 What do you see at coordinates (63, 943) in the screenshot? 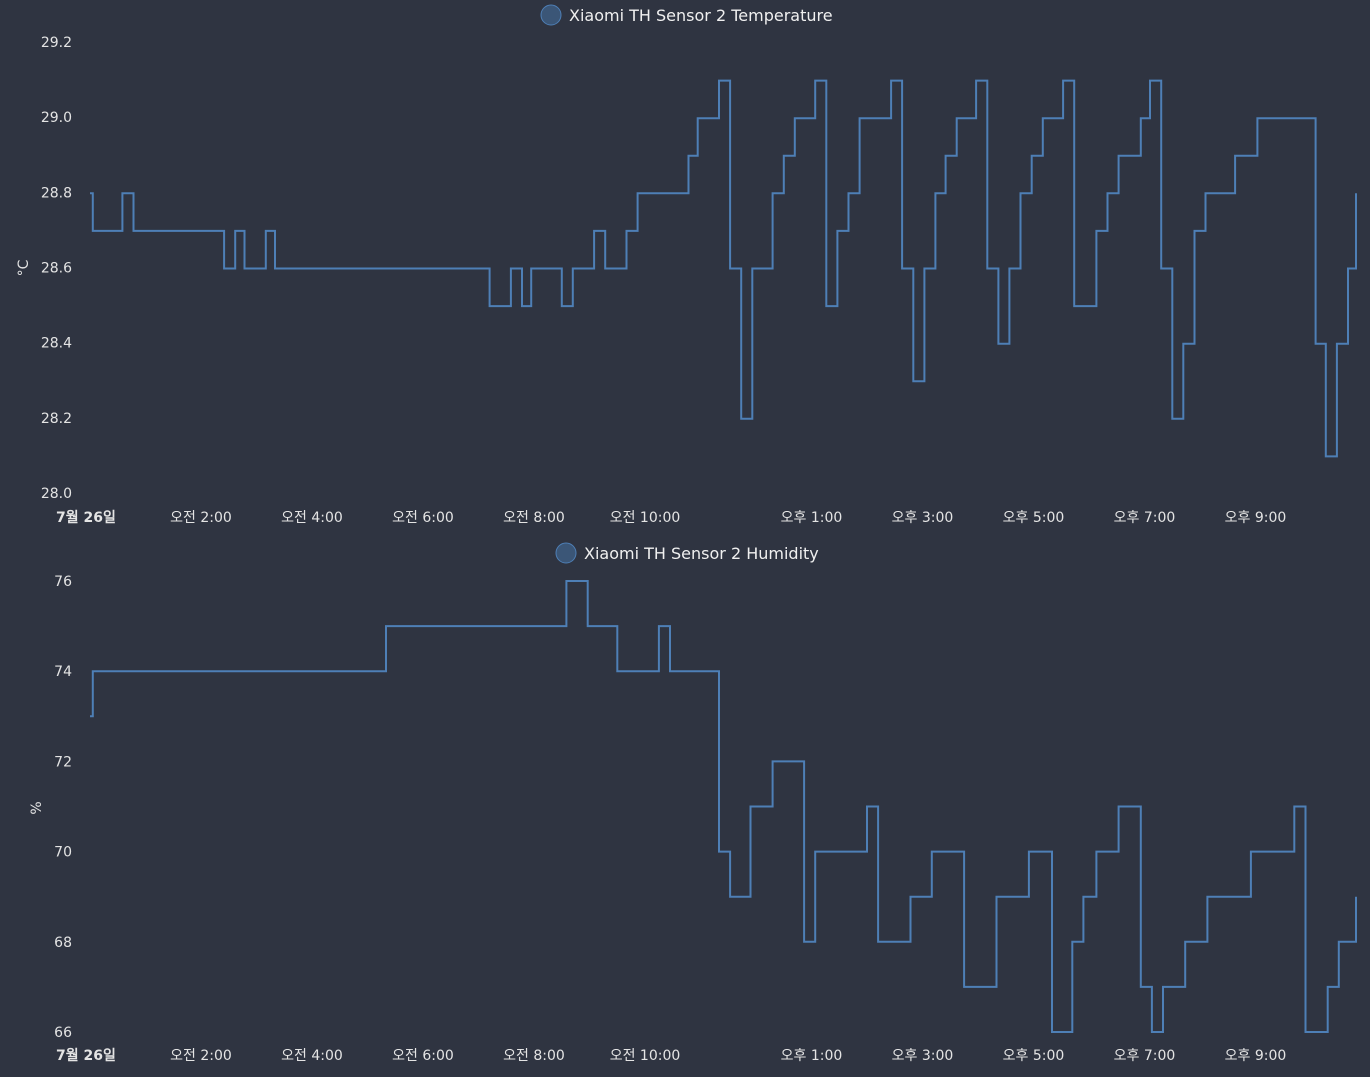
I see `y-tick-label: 68` at bounding box center [63, 943].